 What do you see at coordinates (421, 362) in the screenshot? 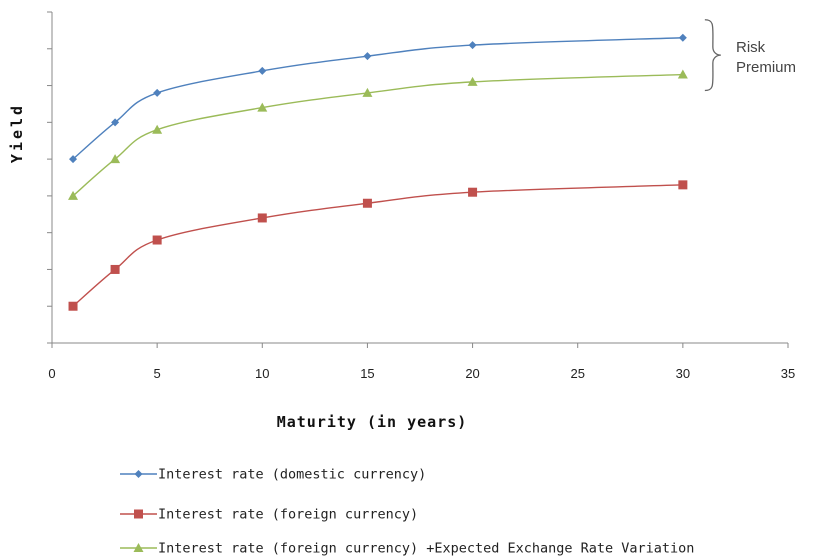
I see `x-axis-ticks: 0 5 10 15 20 25 30 35` at bounding box center [421, 362].